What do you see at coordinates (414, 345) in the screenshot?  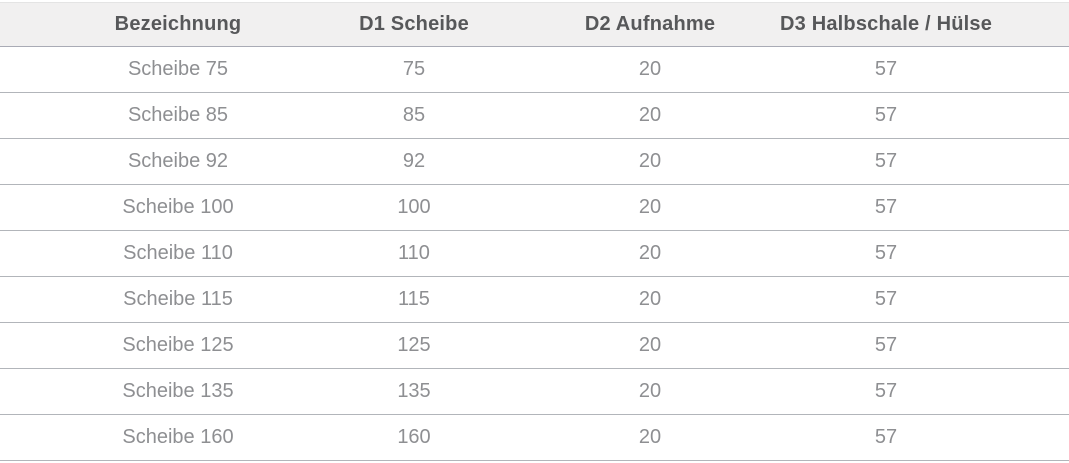 I see `cell-d1: 125` at bounding box center [414, 345].